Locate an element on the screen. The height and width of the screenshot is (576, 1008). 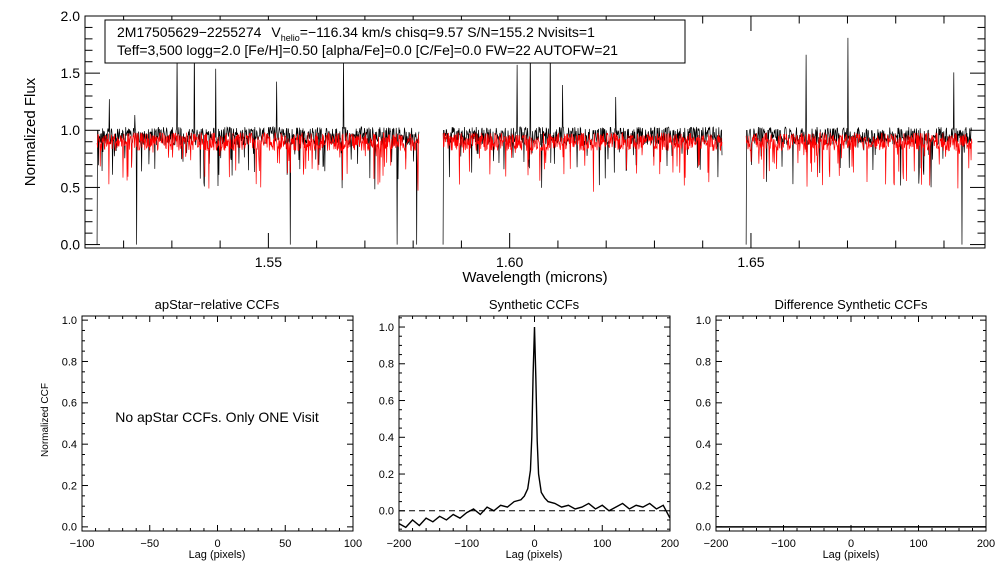
annotation-star-id: 2M17505629−2255274 is located at coordinates (189, 32).